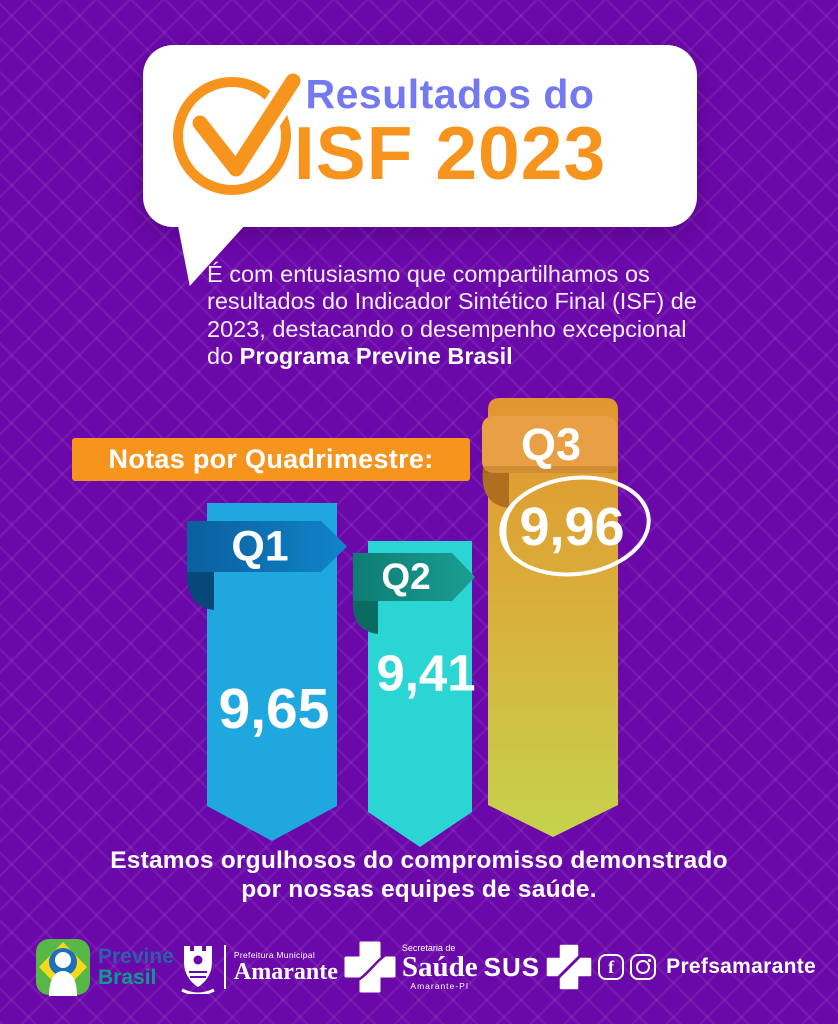  Describe the element at coordinates (376, 356) in the screenshot. I see `intro-bold-program-name: Programa Previne Brasil` at that location.